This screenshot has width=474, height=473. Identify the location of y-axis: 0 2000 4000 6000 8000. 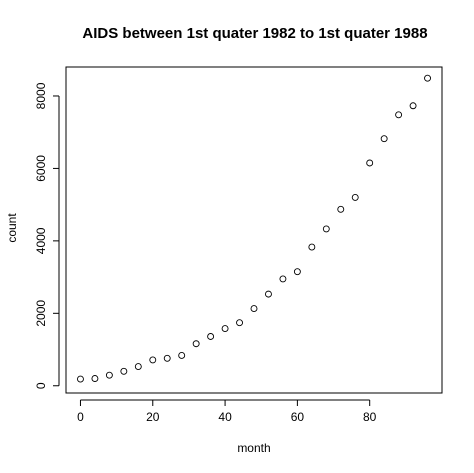
(47, 235).